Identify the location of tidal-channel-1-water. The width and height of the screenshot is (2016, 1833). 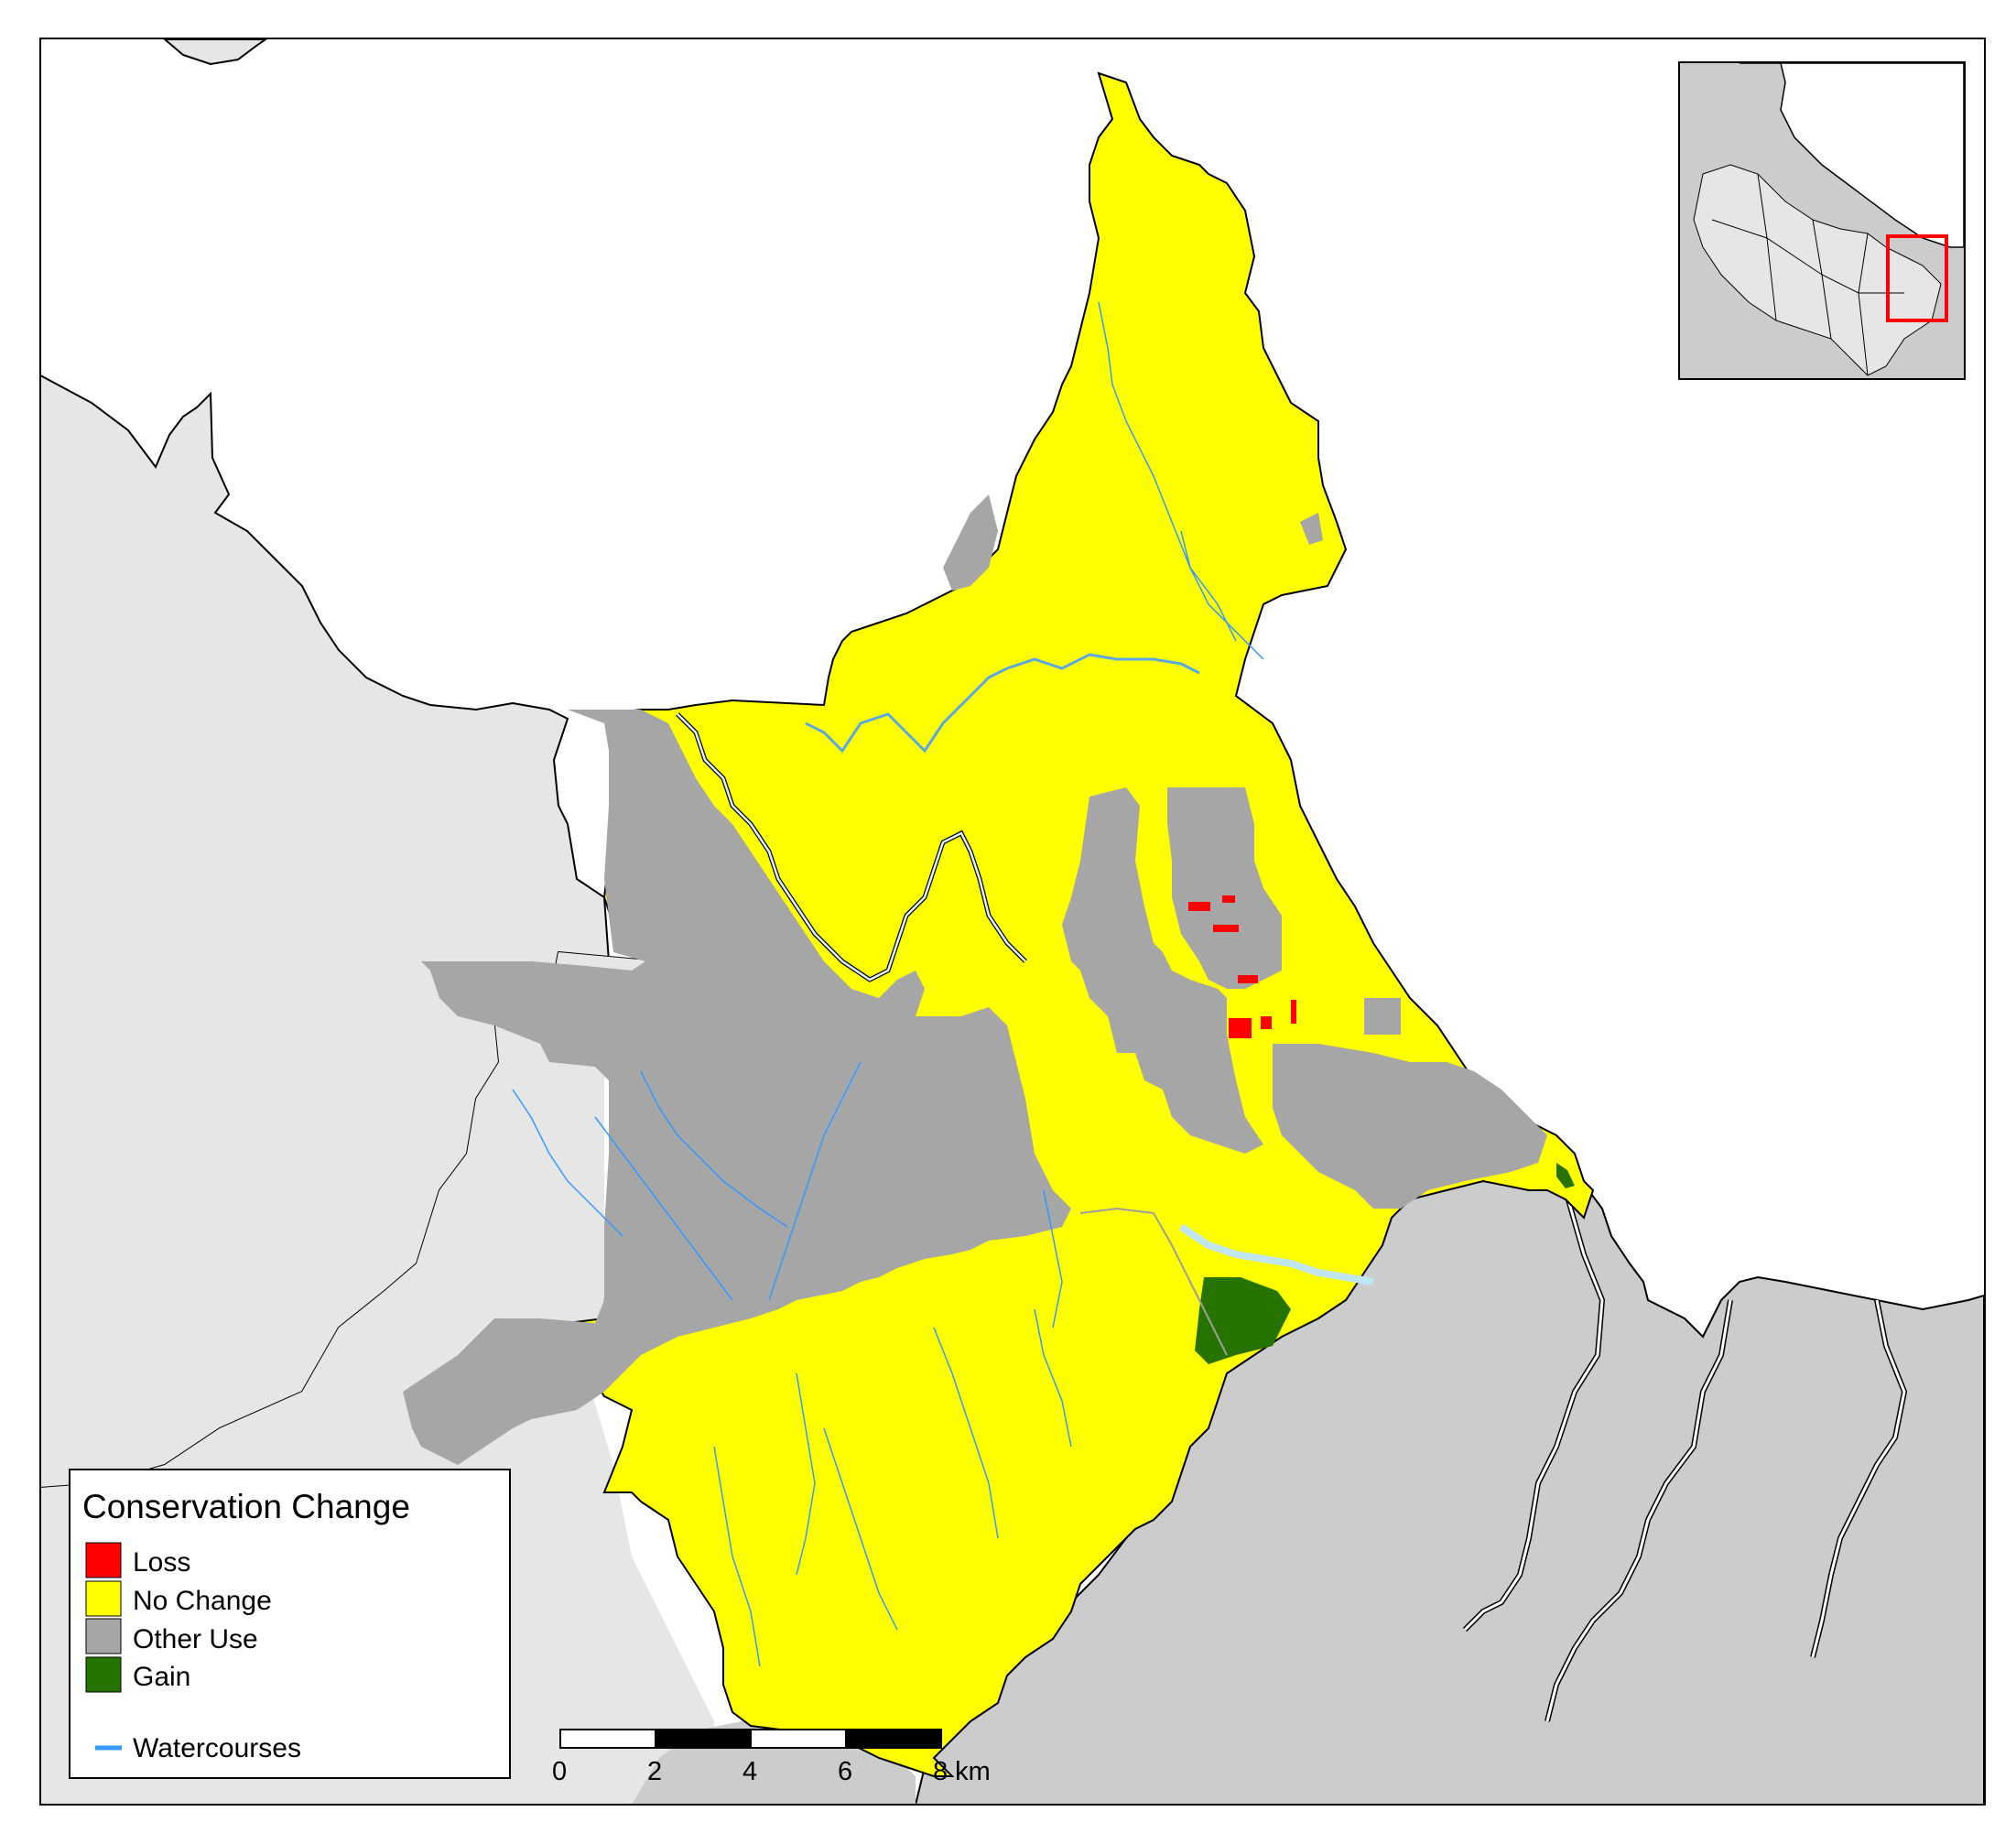
(1533, 1410).